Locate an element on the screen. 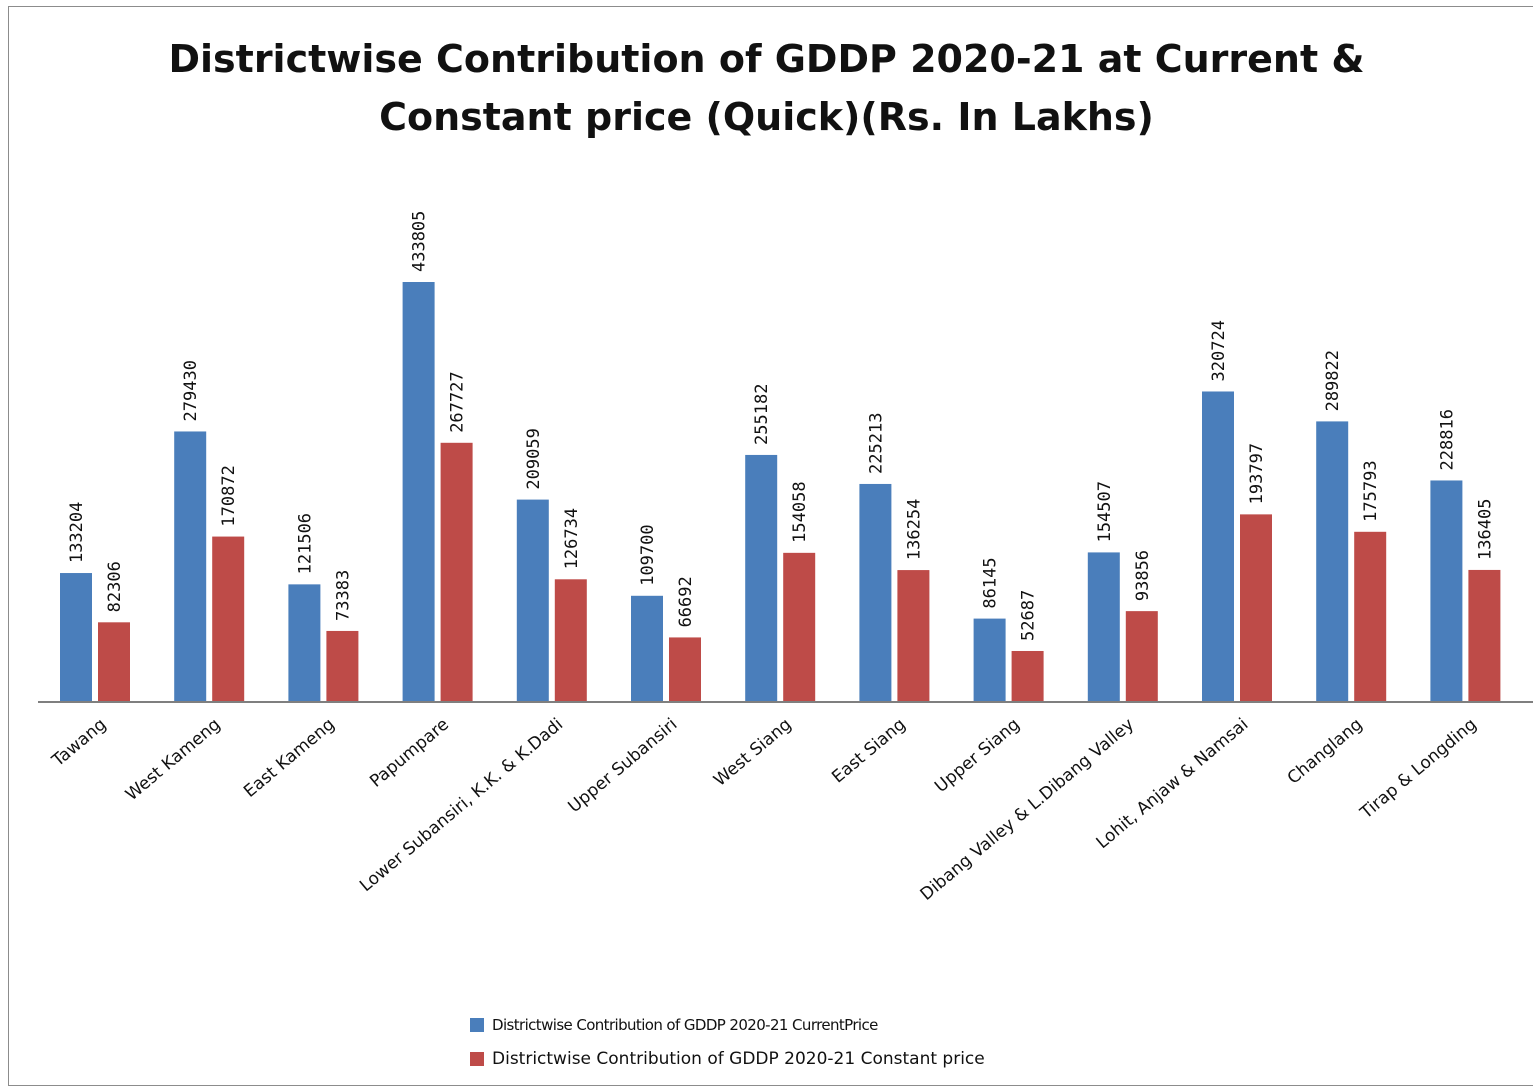 This screenshot has height=1086, width=1533. data-label-constant-0: 82306 is located at coordinates (115, 586).